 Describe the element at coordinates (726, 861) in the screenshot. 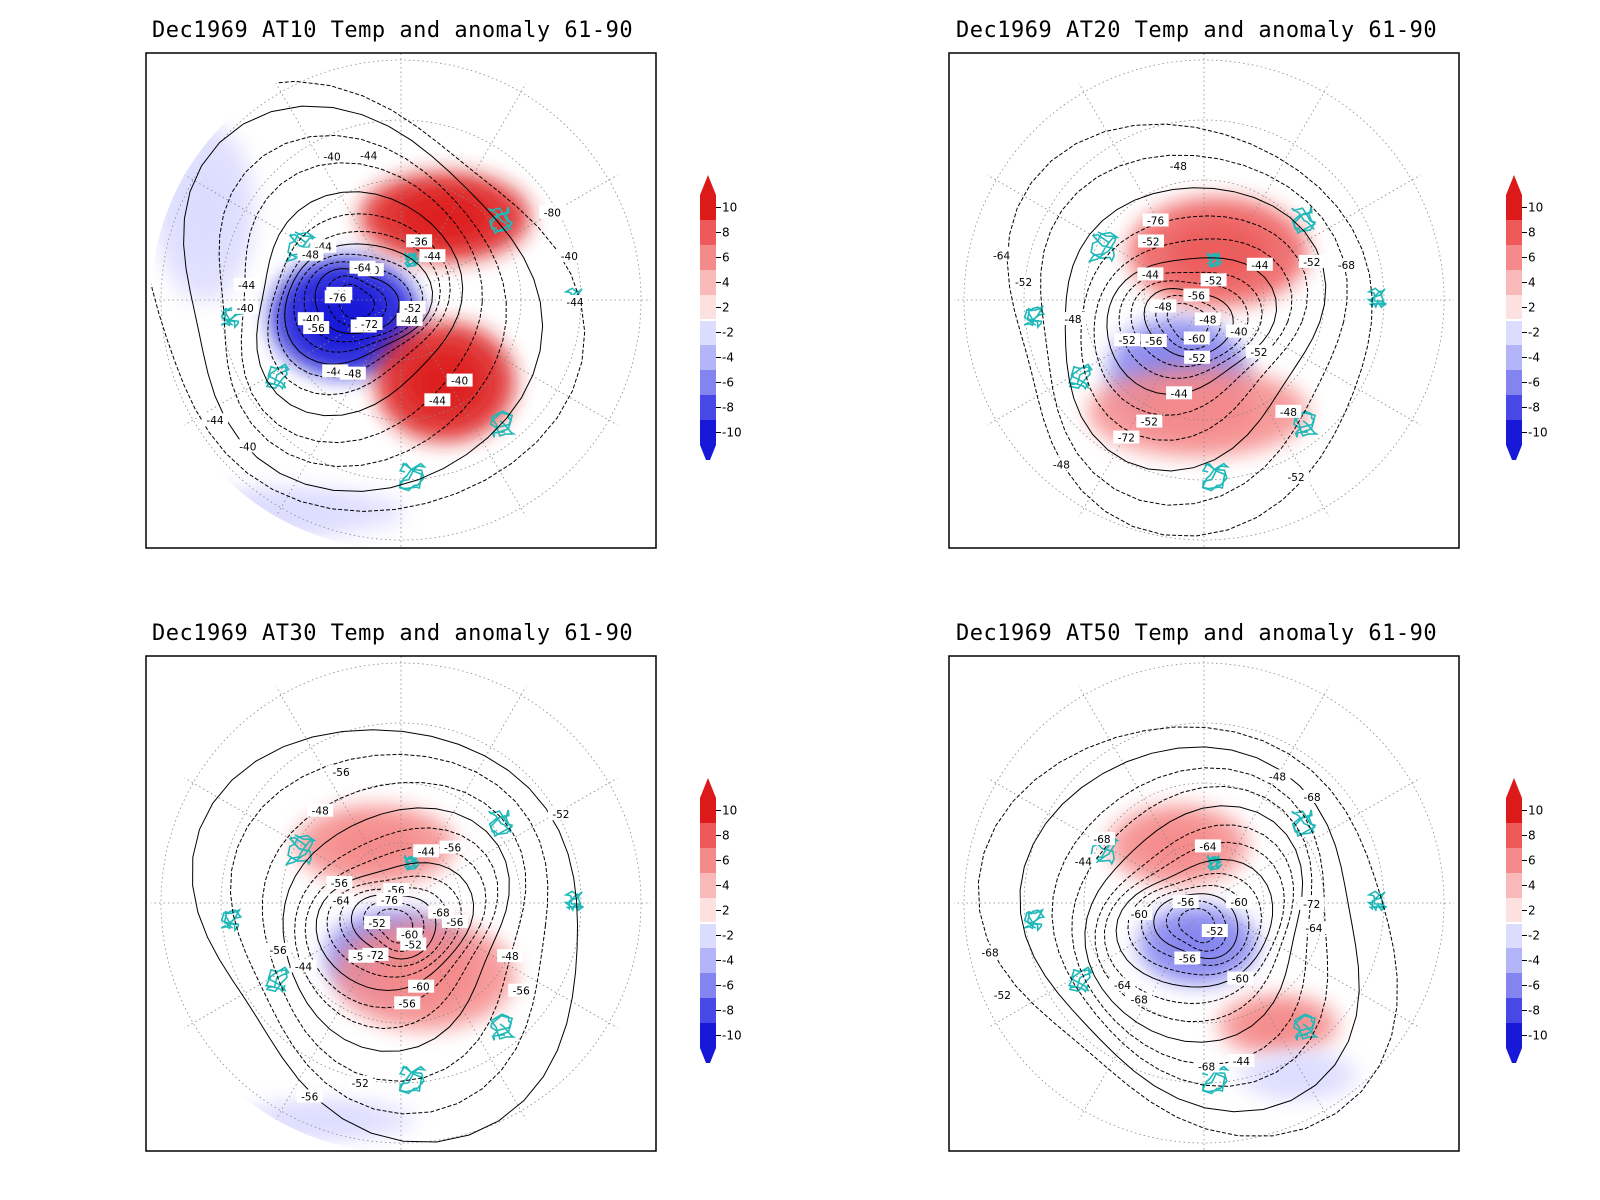

I see `colorbar-label: 6` at that location.